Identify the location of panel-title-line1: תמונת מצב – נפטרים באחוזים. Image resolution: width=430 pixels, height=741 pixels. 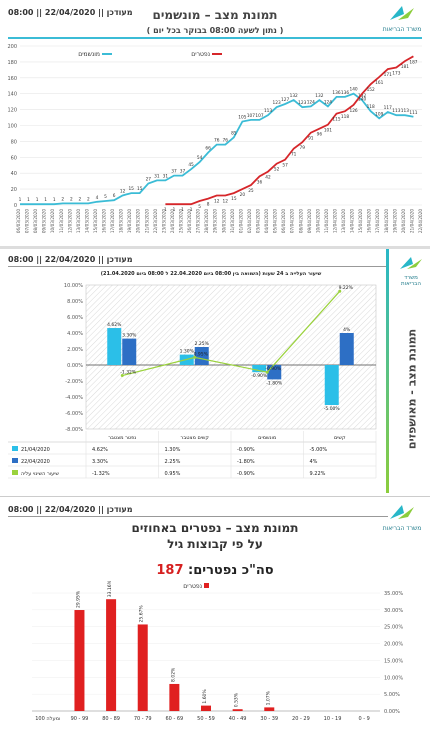
(215, 528).